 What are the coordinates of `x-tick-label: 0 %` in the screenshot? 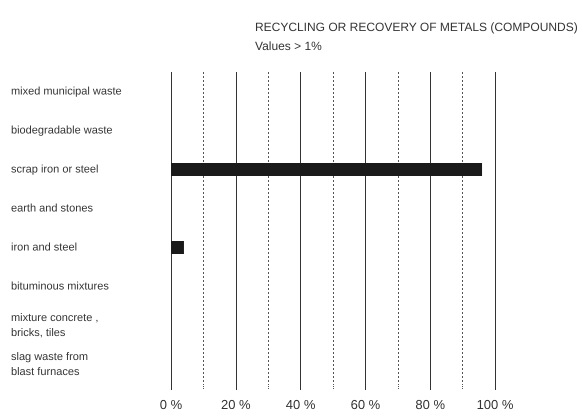 It's located at (171, 404).